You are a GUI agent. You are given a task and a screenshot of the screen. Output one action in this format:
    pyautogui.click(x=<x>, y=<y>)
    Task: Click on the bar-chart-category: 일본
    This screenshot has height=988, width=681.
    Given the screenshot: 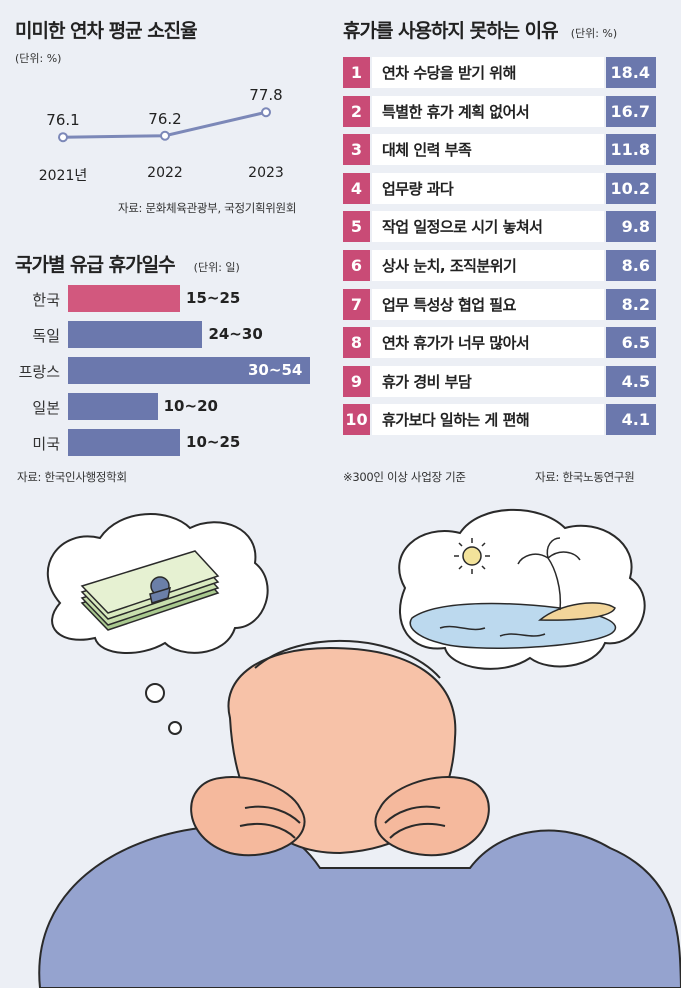 What is the action you would take?
    pyautogui.click(x=46, y=408)
    